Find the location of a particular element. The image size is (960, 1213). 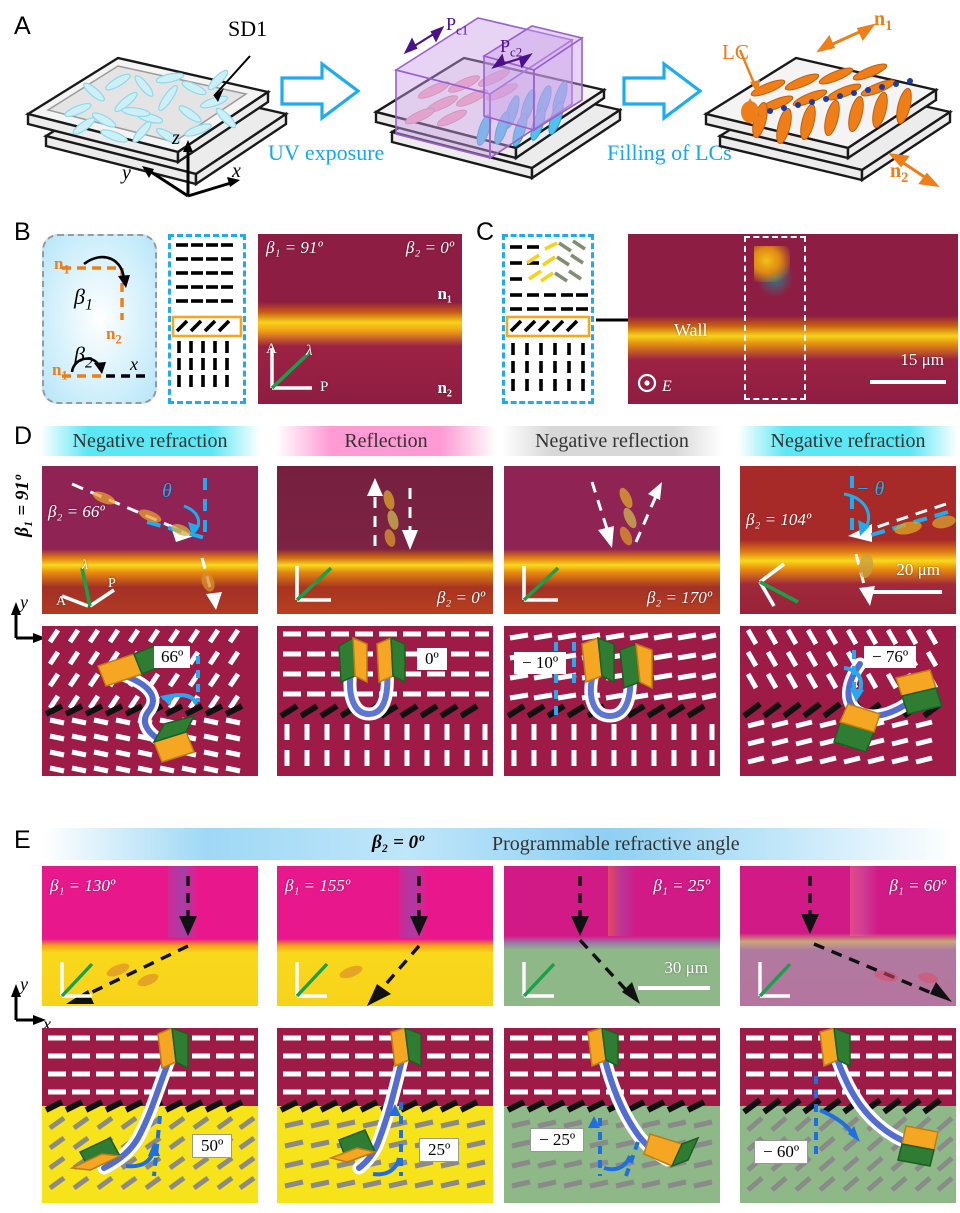

banner-d-2: Reflection is located at coordinates (386, 441).